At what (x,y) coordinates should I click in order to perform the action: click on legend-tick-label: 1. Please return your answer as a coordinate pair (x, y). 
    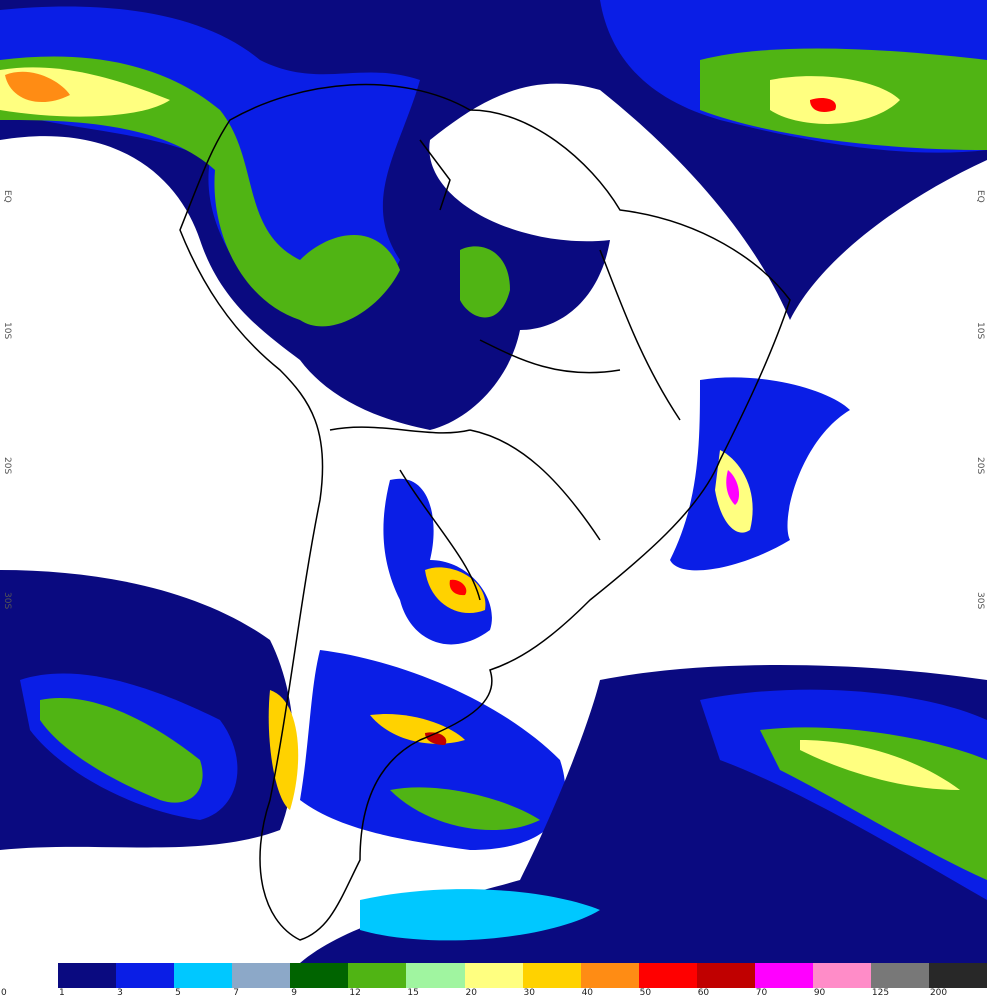
    Looking at the image, I should click on (62, 993).